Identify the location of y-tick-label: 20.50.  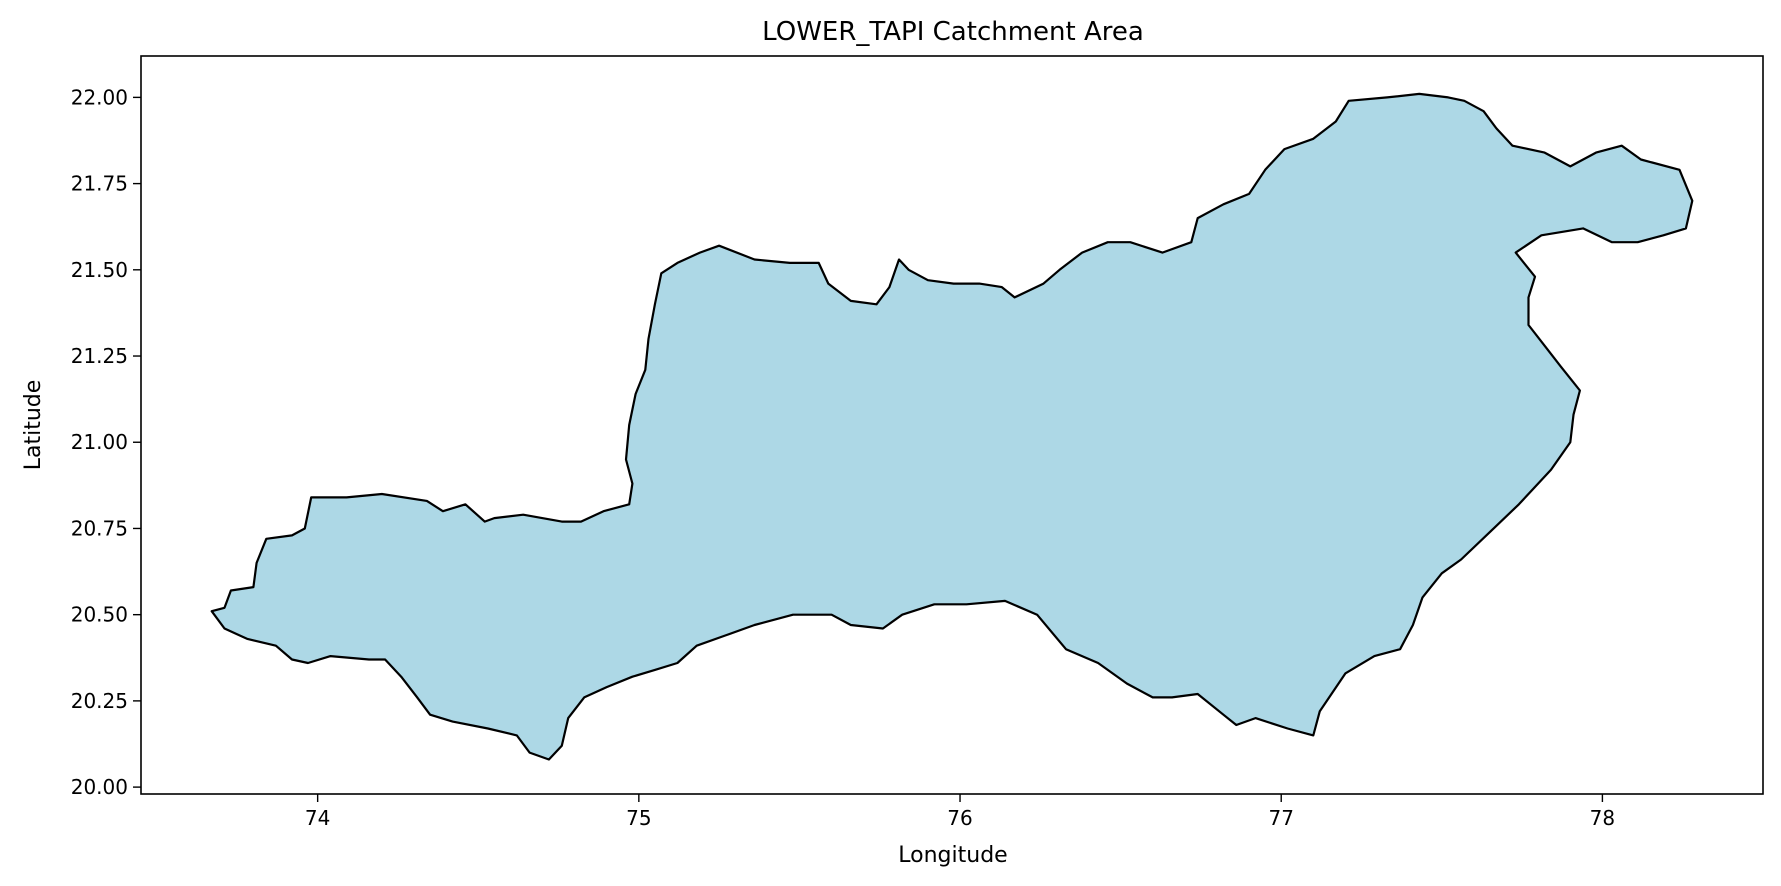
(99, 615).